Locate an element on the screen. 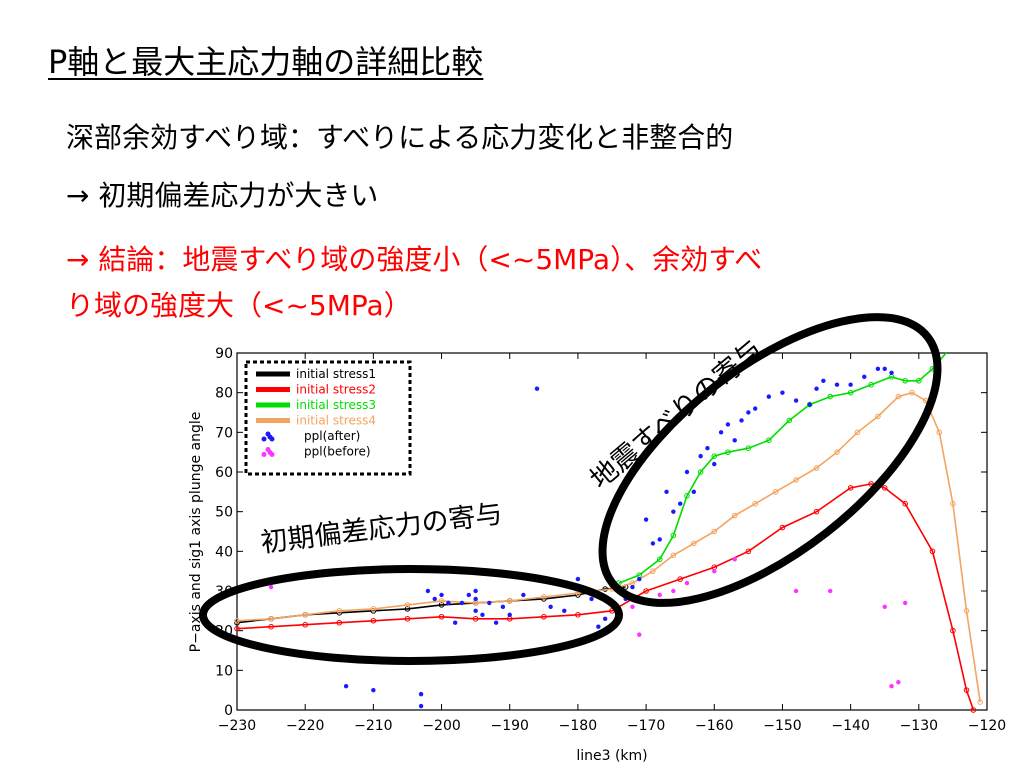 Image resolution: width=1024 pixels, height=768 pixels. x-tick-label: −220 is located at coordinates (305, 726).